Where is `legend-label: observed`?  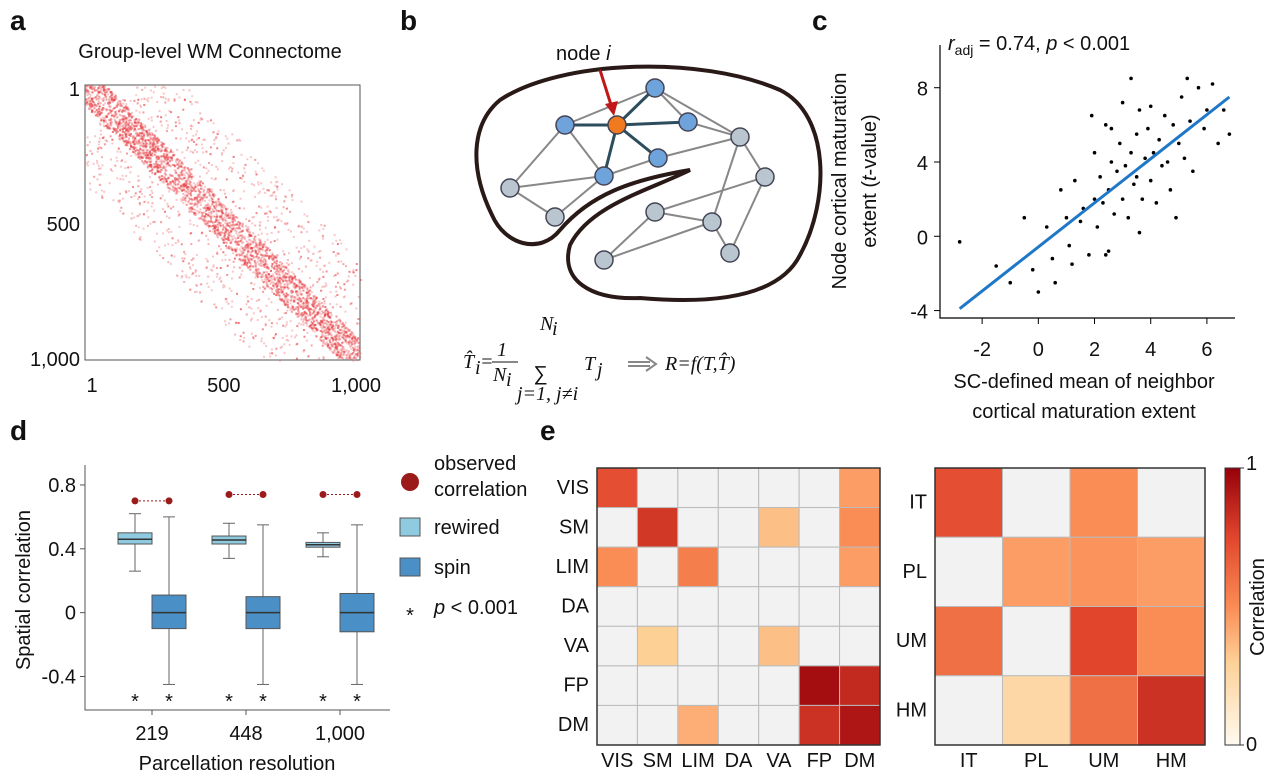 legend-label: observed is located at coordinates (475, 464).